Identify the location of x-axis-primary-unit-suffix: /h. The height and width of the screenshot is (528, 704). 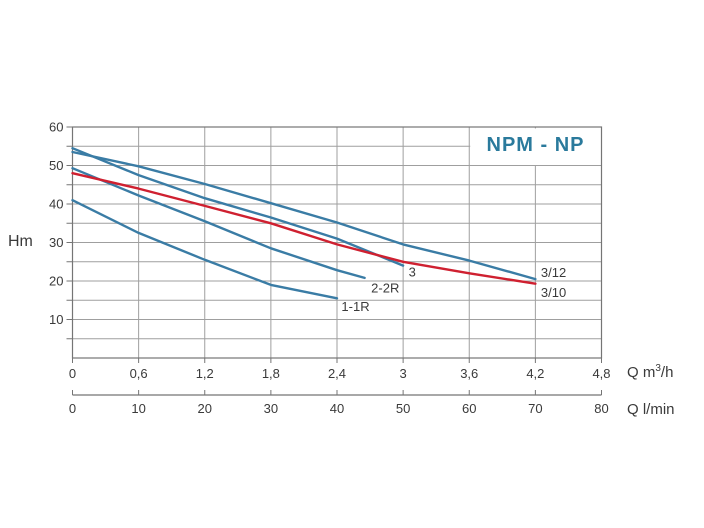
(667, 372).